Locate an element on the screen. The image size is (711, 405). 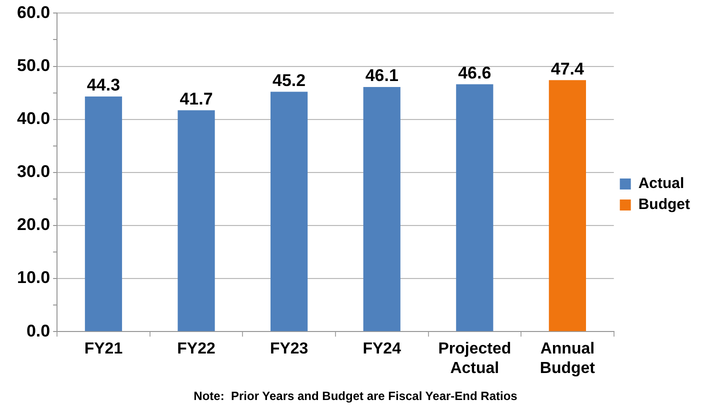
data-label: 45.2 is located at coordinates (289, 80).